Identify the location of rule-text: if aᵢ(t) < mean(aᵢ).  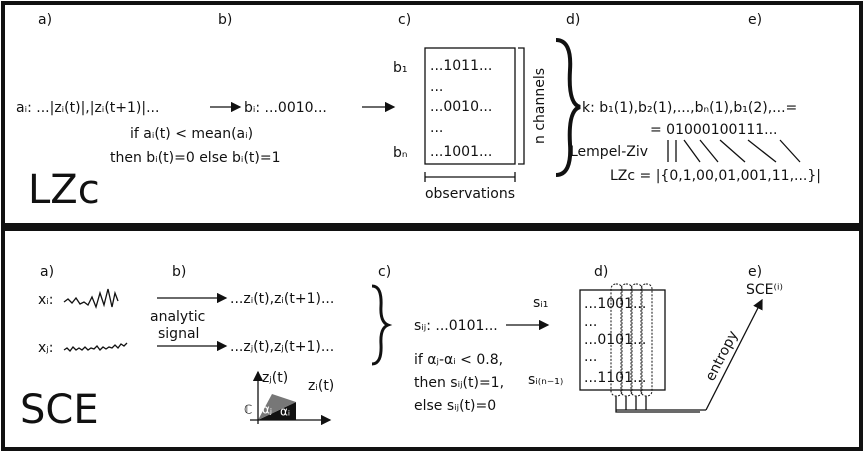
(191, 134).